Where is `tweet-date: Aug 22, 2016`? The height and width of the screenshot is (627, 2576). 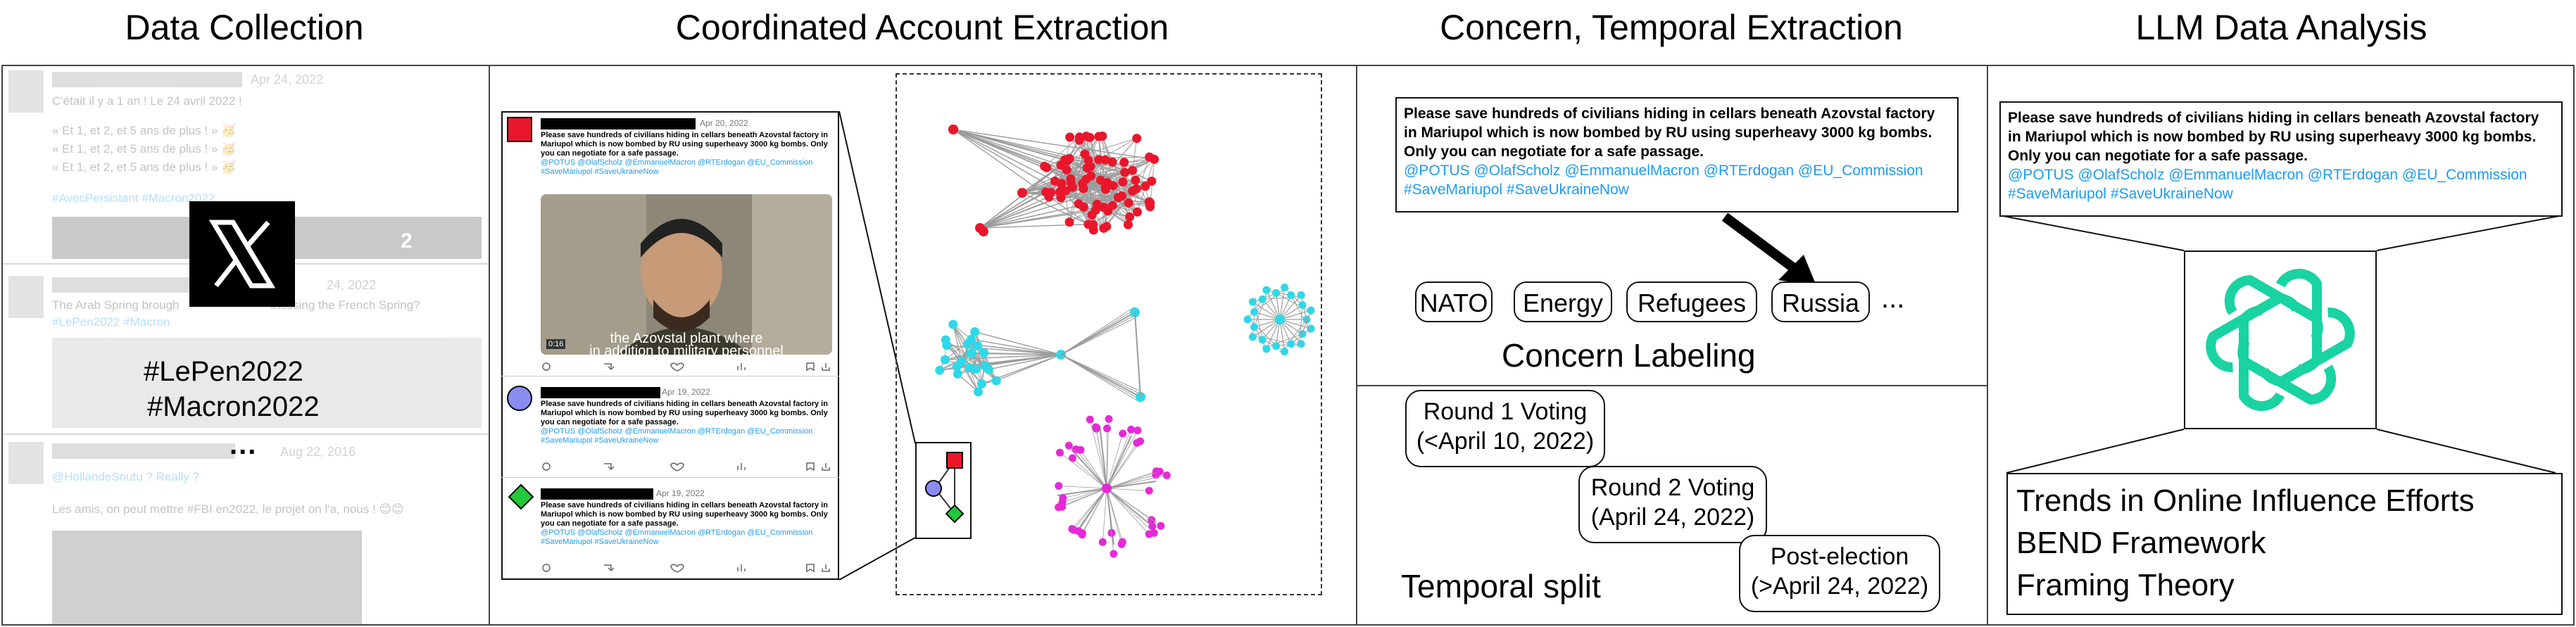
tweet-date: Aug 22, 2016 is located at coordinates (318, 452).